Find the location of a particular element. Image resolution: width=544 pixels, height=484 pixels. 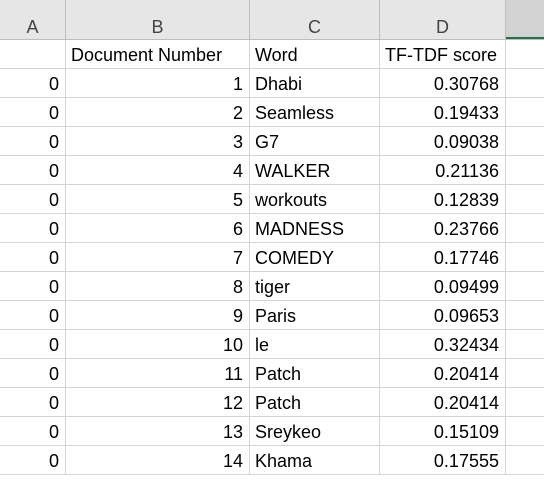

cell-e1 is located at coordinates (525, 54).